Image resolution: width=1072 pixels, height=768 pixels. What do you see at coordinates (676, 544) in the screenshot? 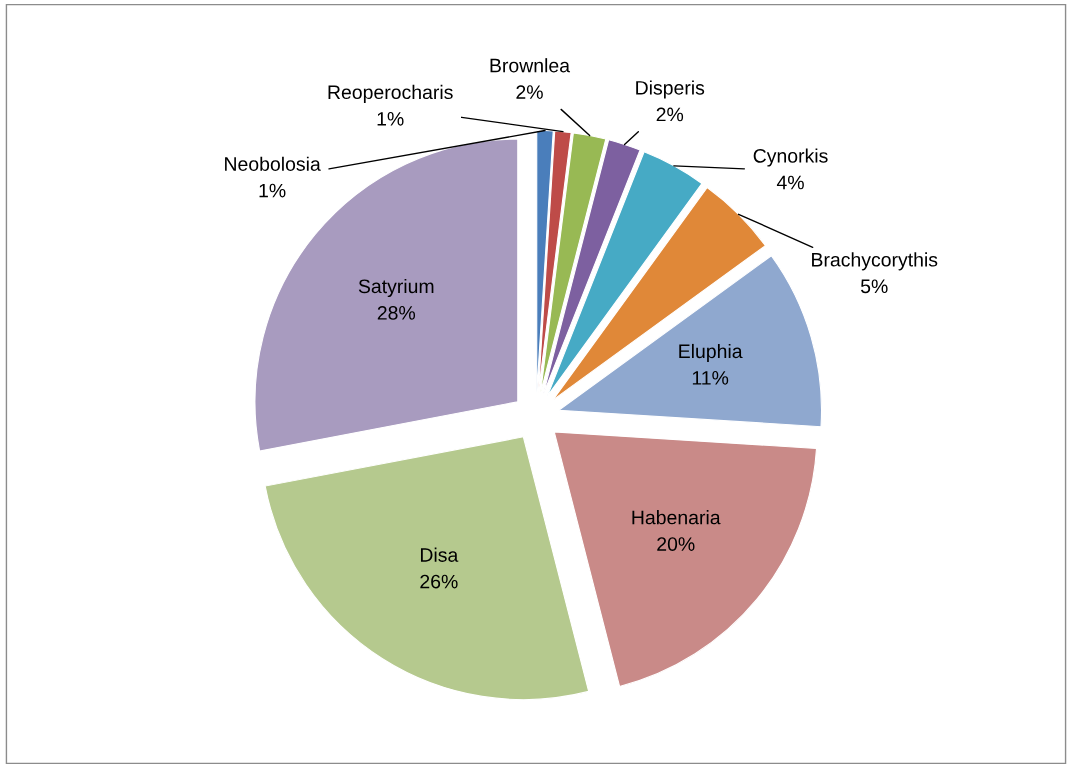
I see `data-label: 20%` at bounding box center [676, 544].